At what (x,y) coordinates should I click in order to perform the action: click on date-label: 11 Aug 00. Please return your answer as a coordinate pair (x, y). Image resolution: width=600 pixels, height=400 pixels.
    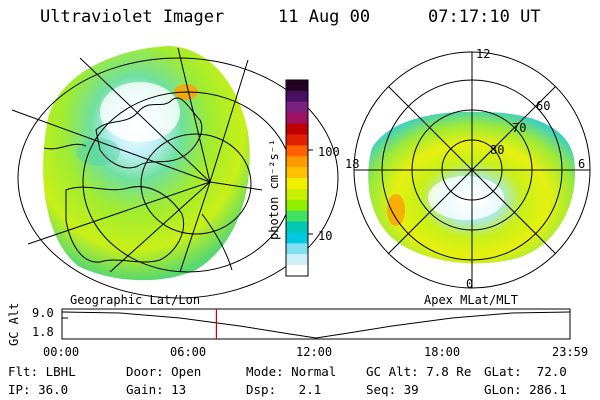
    Looking at the image, I should click on (324, 17).